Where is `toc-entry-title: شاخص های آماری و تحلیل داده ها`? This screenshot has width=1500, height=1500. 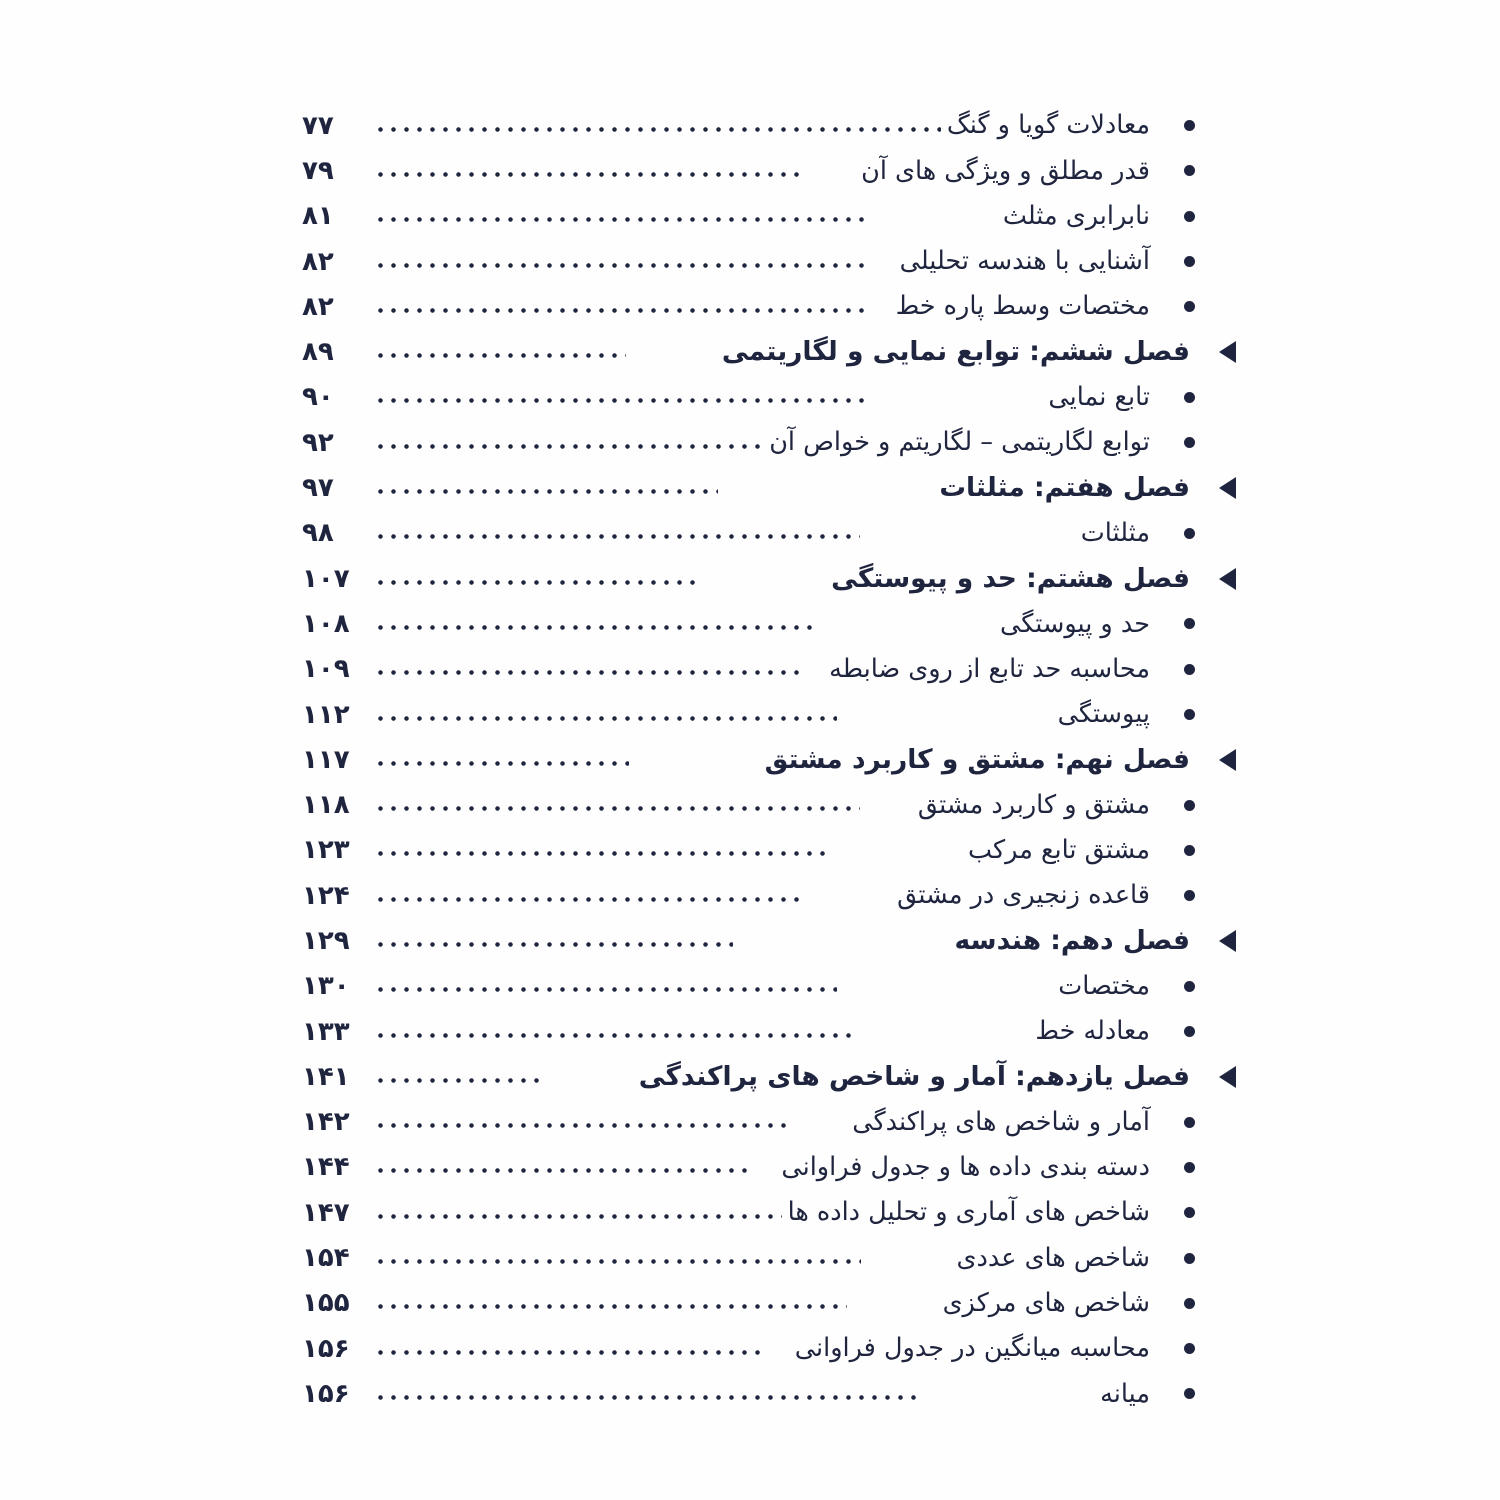
toc-entry-title: شاخص های آماری و تحلیل داده ها is located at coordinates (968, 1212).